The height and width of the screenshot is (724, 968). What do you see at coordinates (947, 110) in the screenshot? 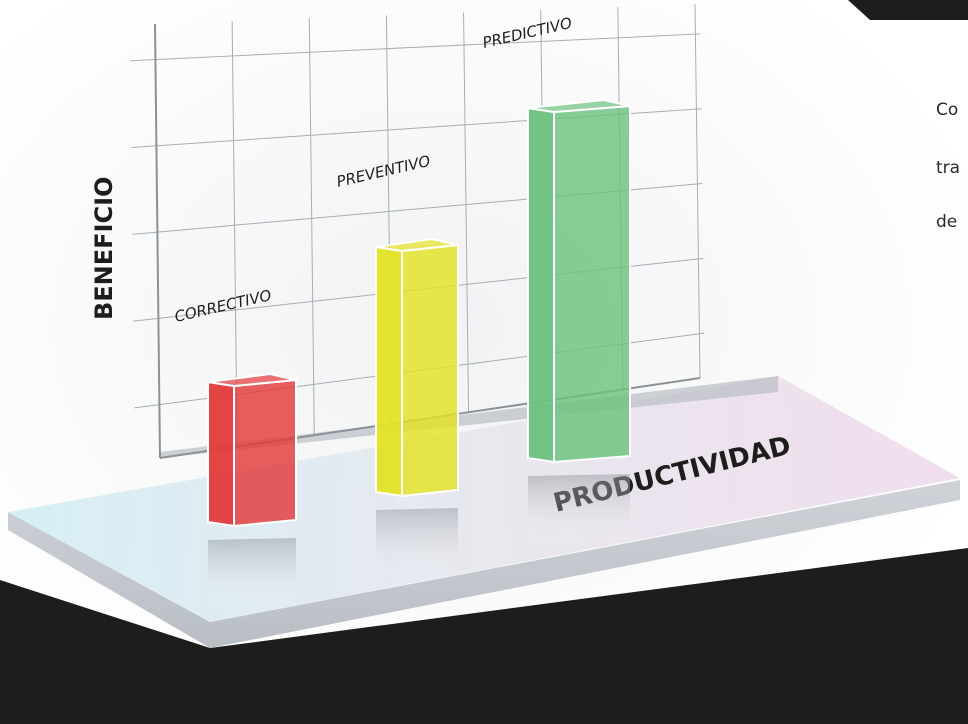
I see `side-text-line-1: Co` at bounding box center [947, 110].